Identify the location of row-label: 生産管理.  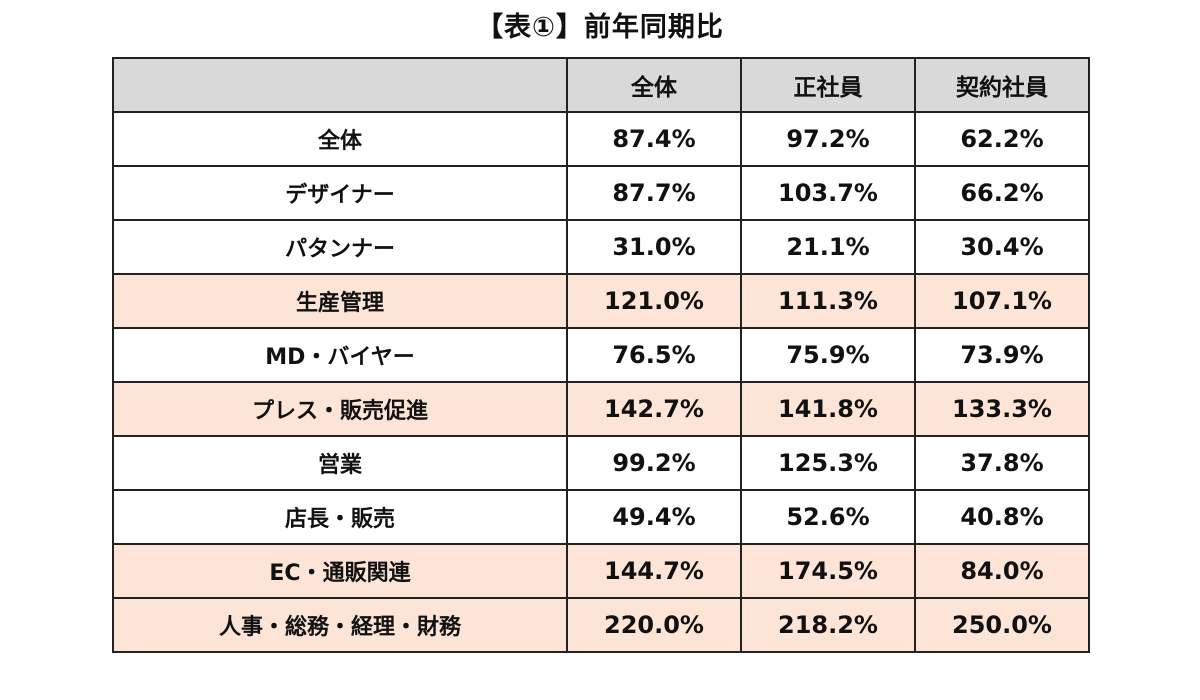
(340, 301).